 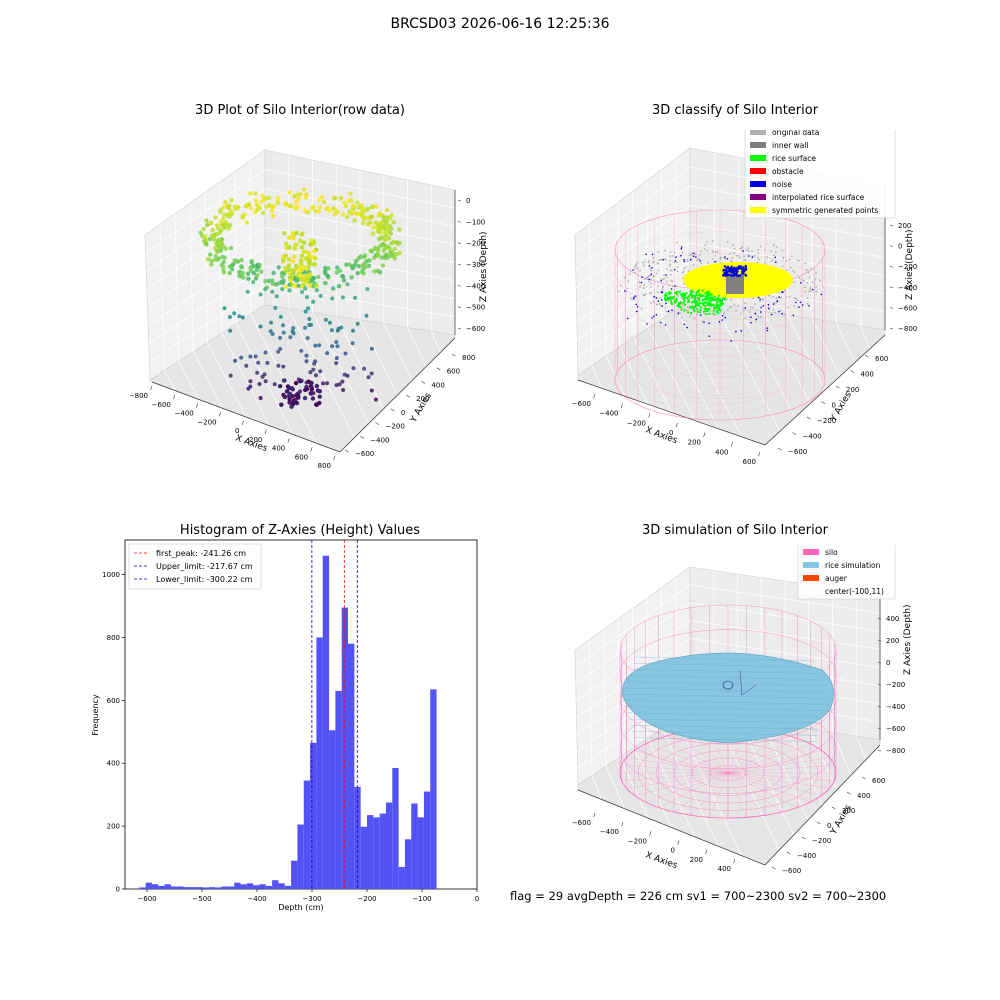 What do you see at coordinates (201, 899) in the screenshot?
I see `x-tick-label: −500` at bounding box center [201, 899].